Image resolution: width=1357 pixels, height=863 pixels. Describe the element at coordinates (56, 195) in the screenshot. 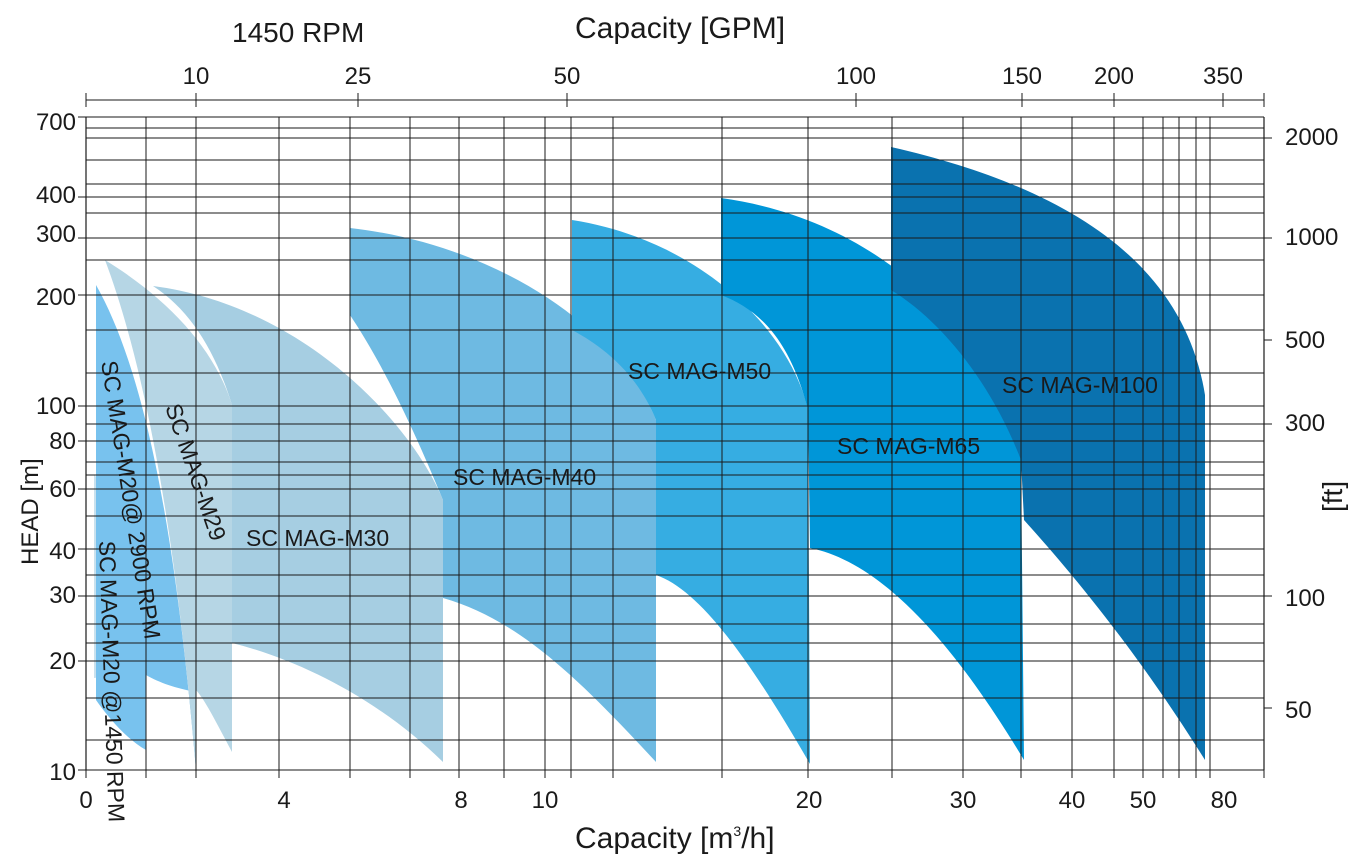

I see `y-left-tick: 400` at that location.